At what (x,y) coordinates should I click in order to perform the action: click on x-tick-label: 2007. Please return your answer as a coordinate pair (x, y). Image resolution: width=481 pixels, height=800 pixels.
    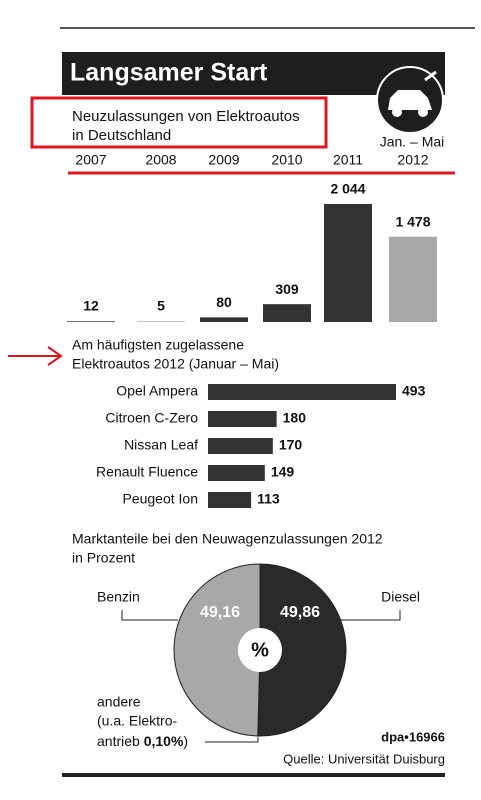
    Looking at the image, I should click on (90, 160).